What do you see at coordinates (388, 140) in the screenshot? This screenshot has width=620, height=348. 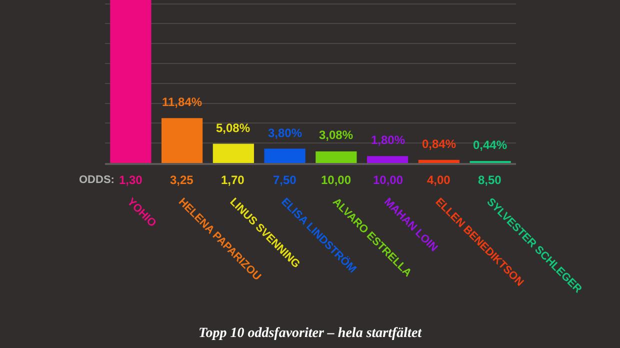 I see `data-label: 1,80%` at bounding box center [388, 140].